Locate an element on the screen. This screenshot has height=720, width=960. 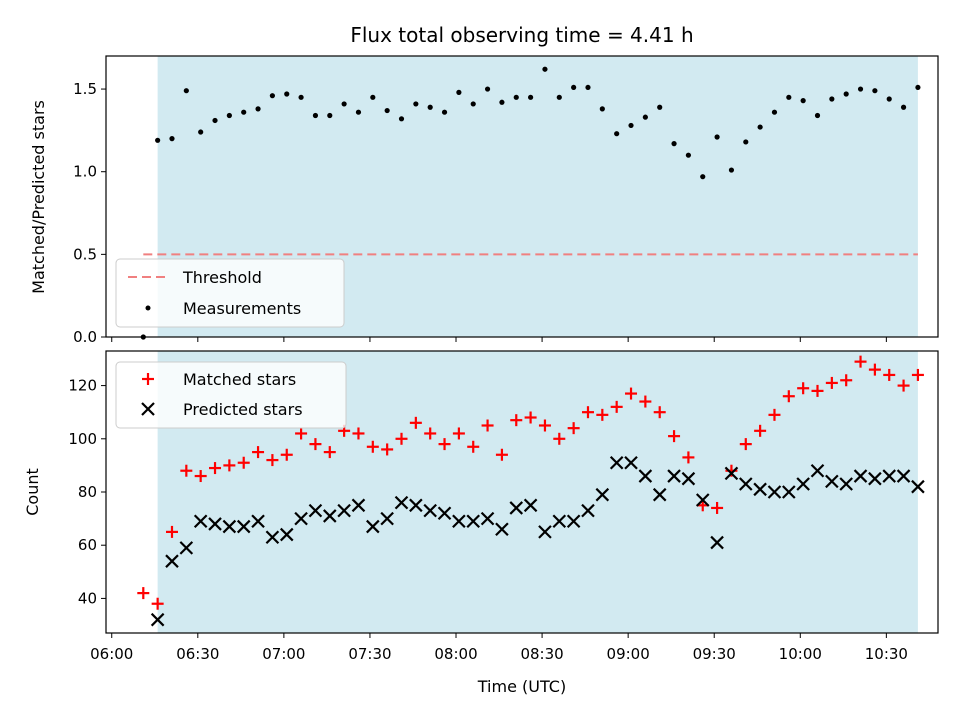
bottom-y-axis-label: Count is located at coordinates (32, 492).